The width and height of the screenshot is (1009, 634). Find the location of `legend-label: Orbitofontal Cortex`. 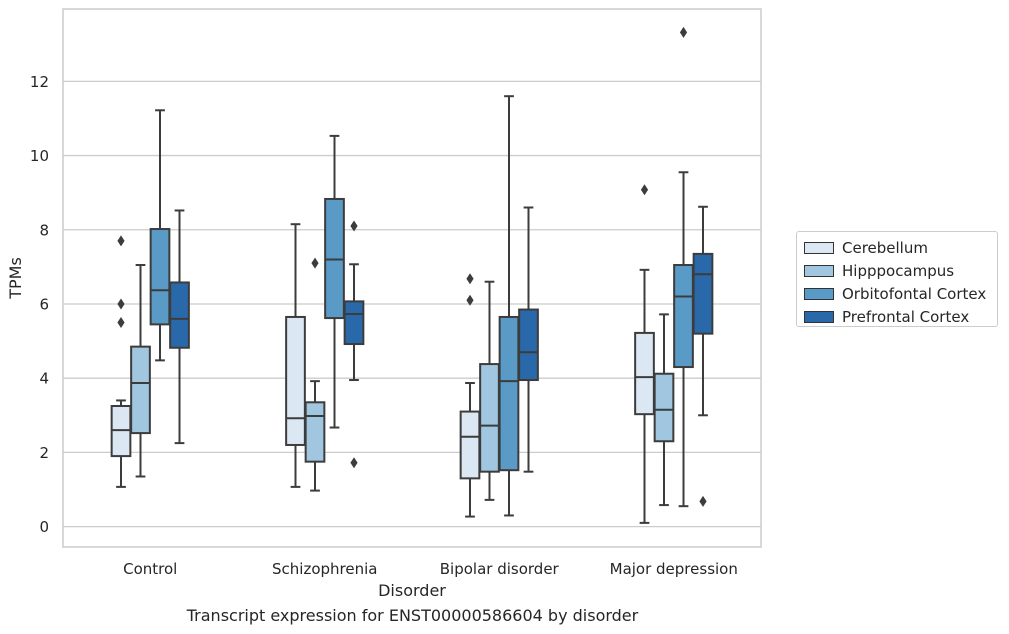

legend-label: Orbitofontal Cortex is located at coordinates (914, 293).